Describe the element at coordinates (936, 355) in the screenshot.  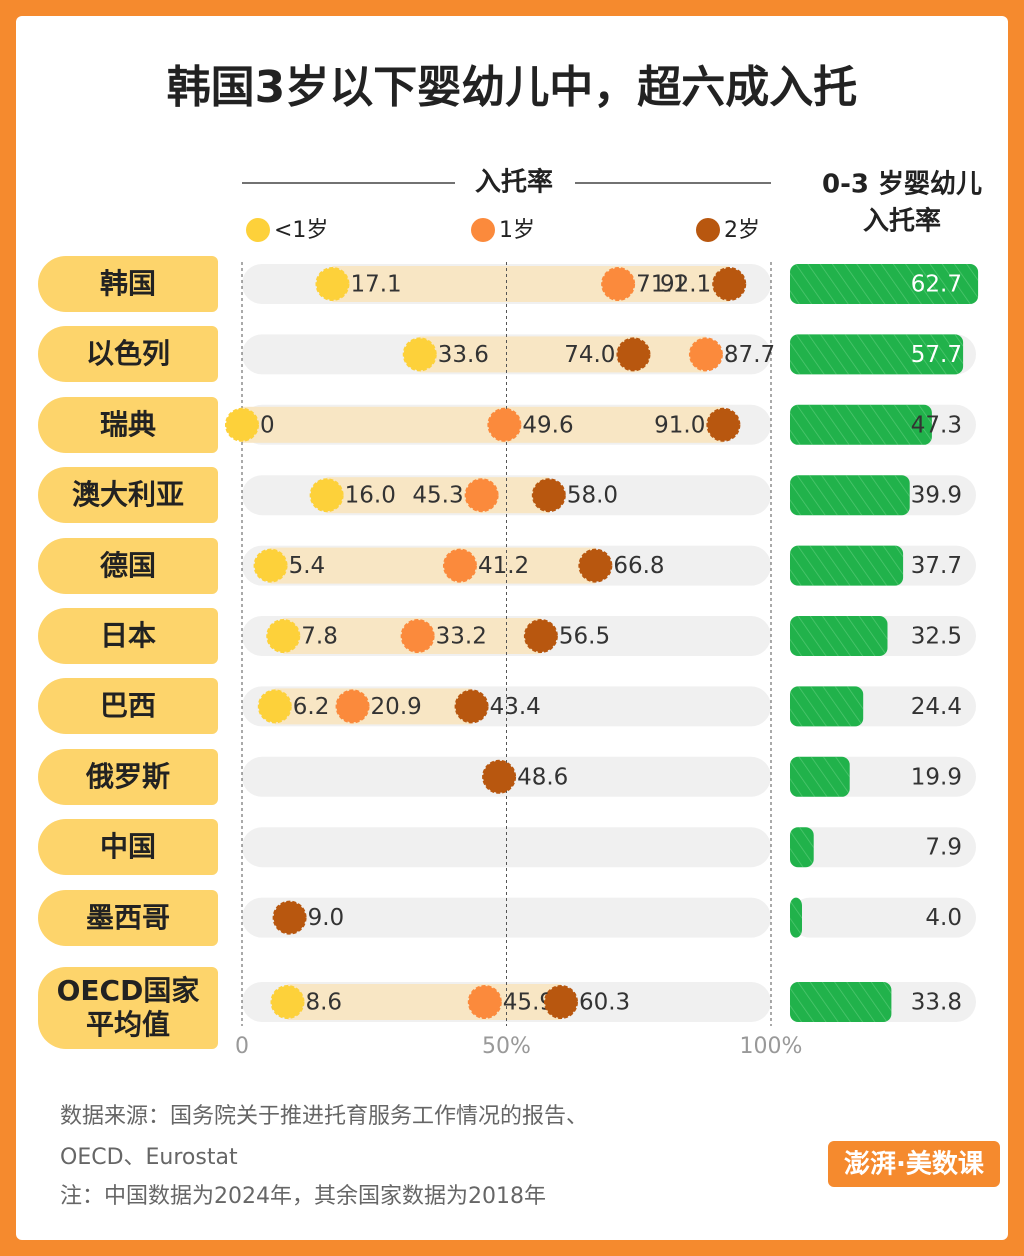
I see `bar-value-label: 57.7` at that location.